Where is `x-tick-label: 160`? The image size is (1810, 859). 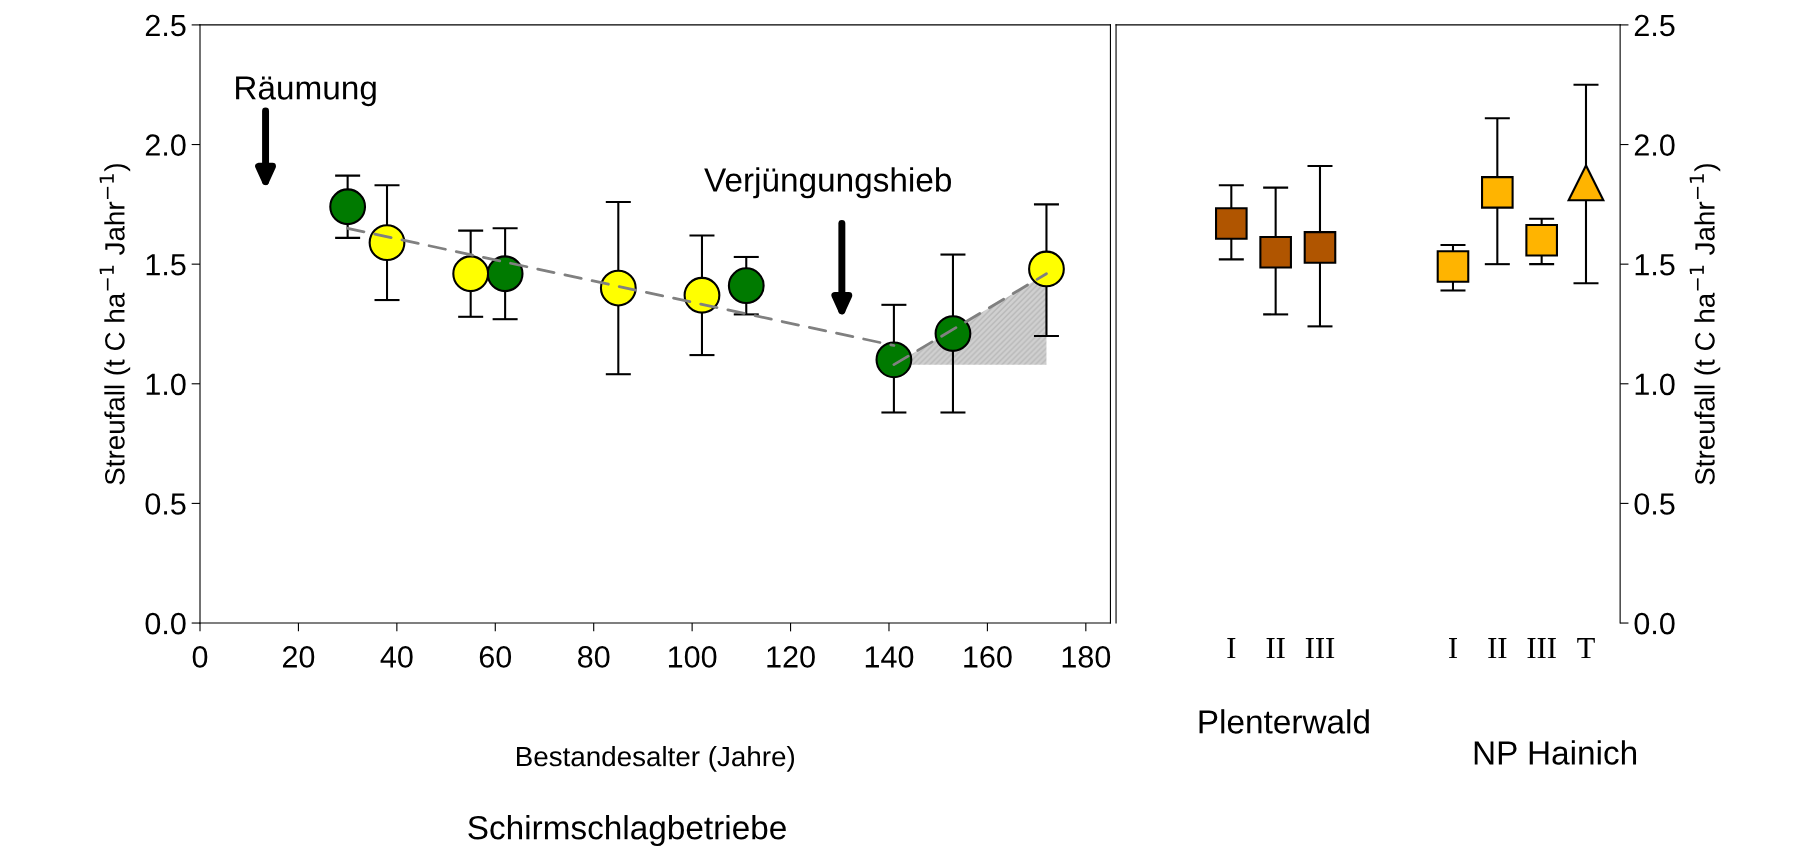 x-tick-label: 160 is located at coordinates (988, 657).